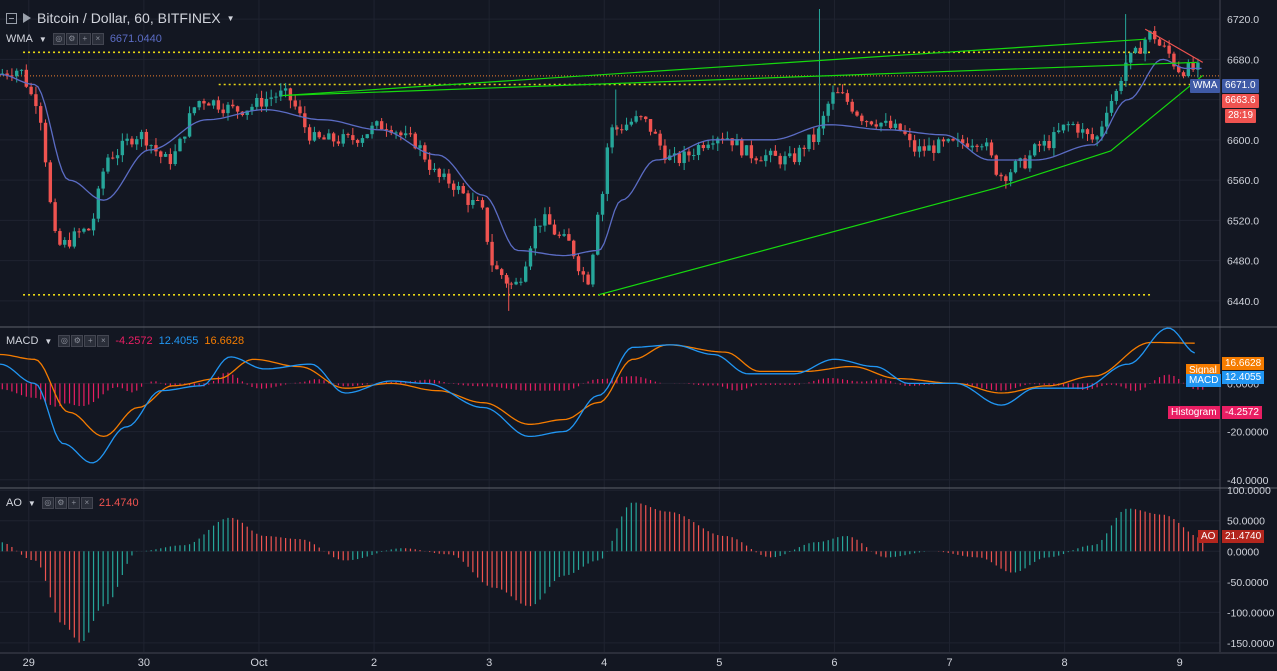 This screenshot has height=671, width=1277. Describe the element at coordinates (1243, 552) in the screenshot. I see `ao-tick-label: 0.0000` at that location.